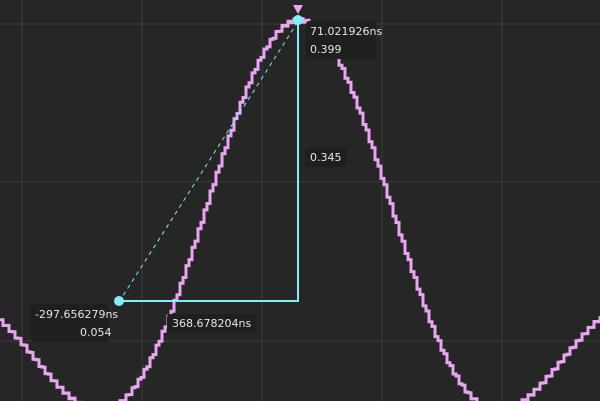  What do you see at coordinates (344, 40) in the screenshot?
I see `cursor-b-readout: 71.021926ns 0.399` at bounding box center [344, 40].